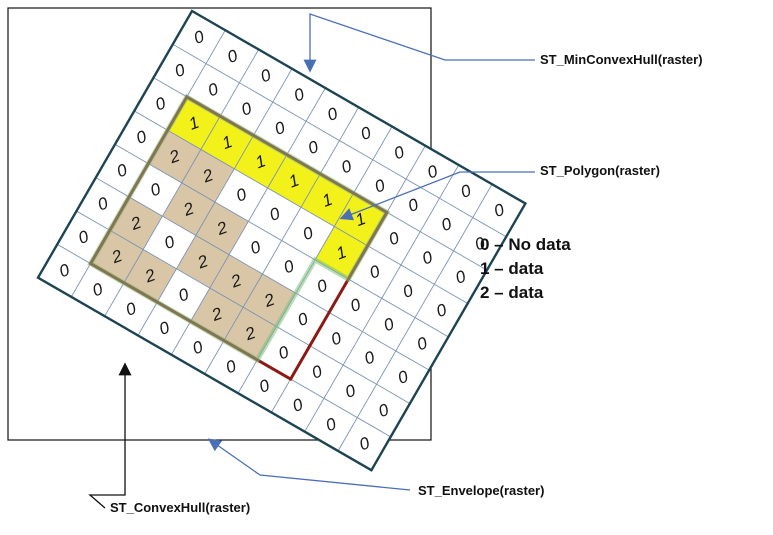 The height and width of the screenshot is (535, 773). I want to click on envelope-label: ST_Envelope(raster), so click(481, 490).